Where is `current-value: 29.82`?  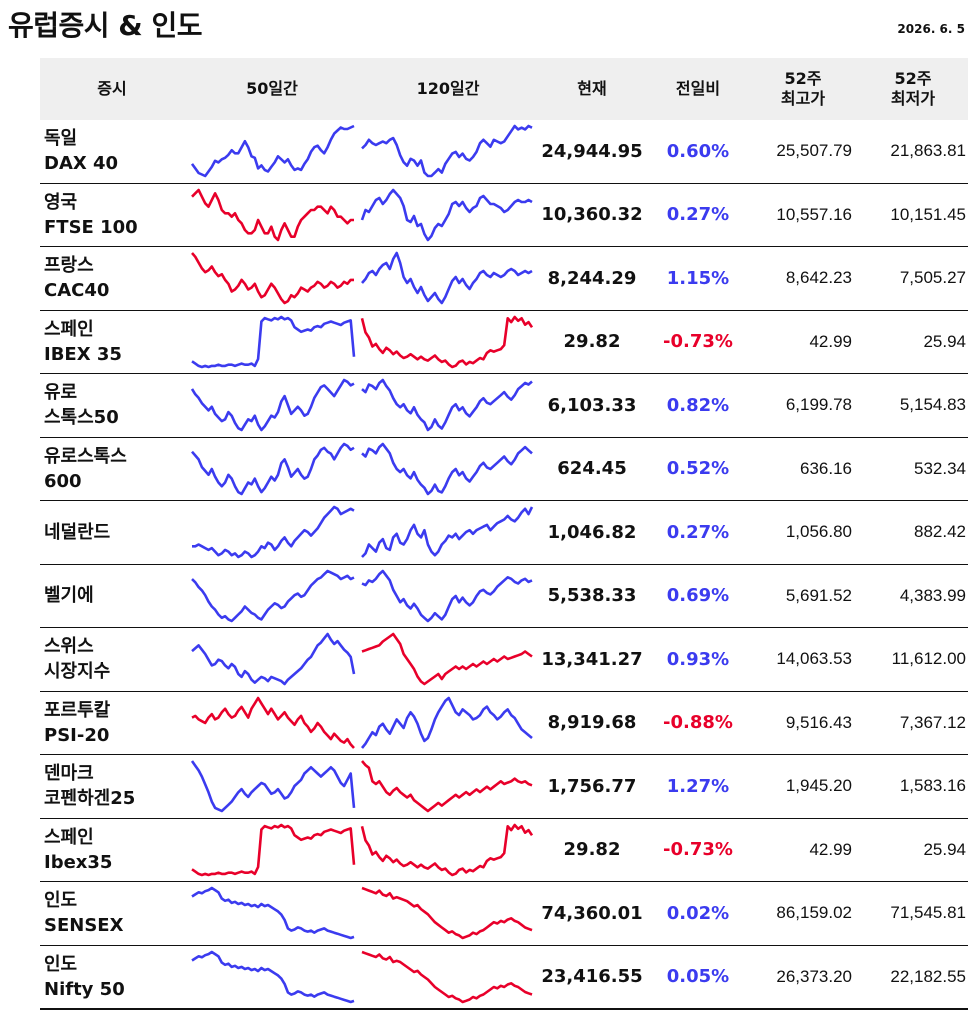 current-value: 29.82 is located at coordinates (592, 850).